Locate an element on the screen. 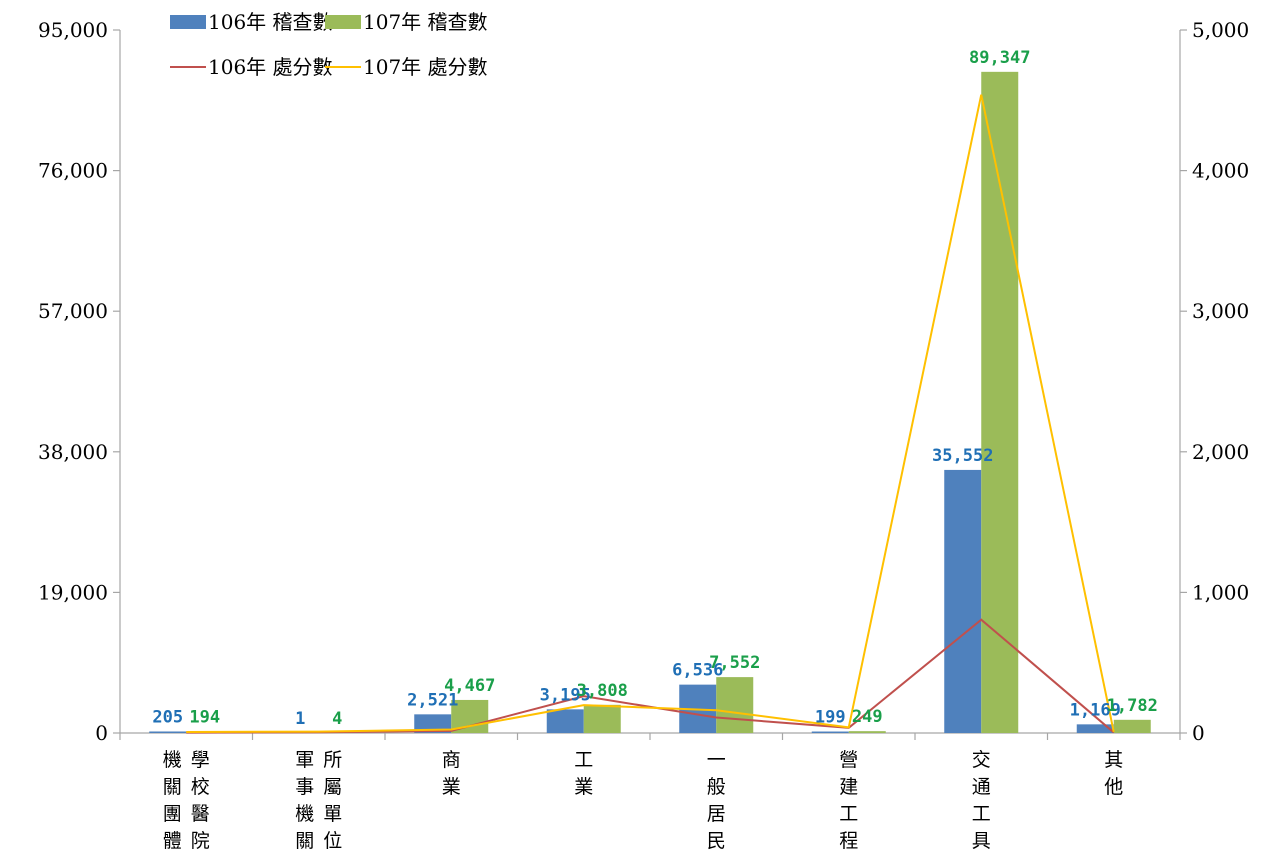  left-tick-label: 76,000 is located at coordinates (73, 171).